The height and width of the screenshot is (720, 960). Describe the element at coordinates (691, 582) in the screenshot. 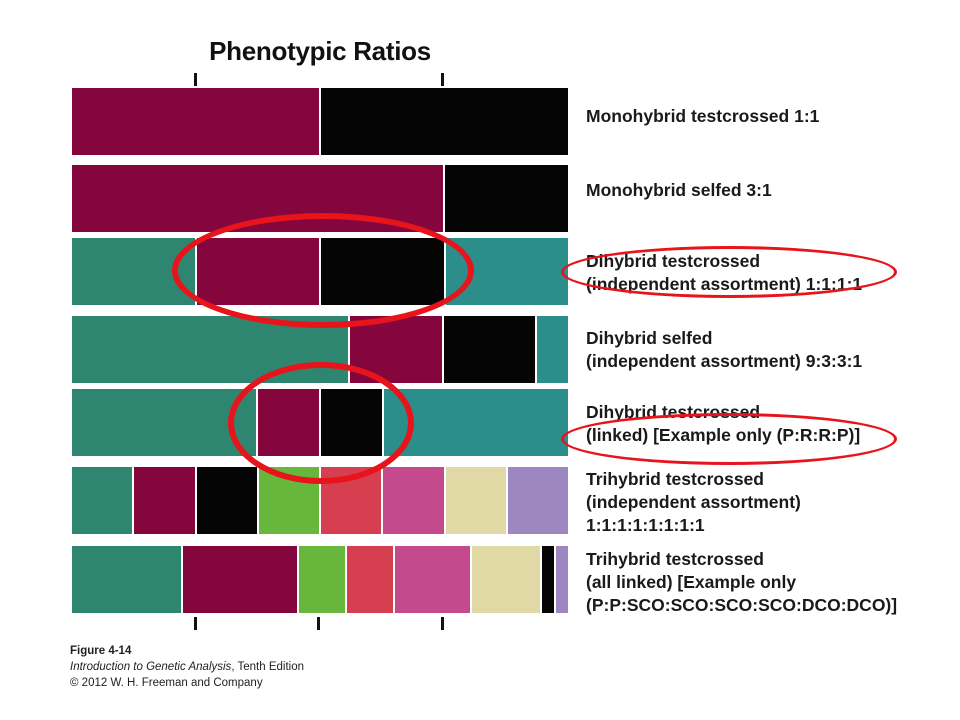

I see `ratio-label-line: (all linked) [Example only` at that location.